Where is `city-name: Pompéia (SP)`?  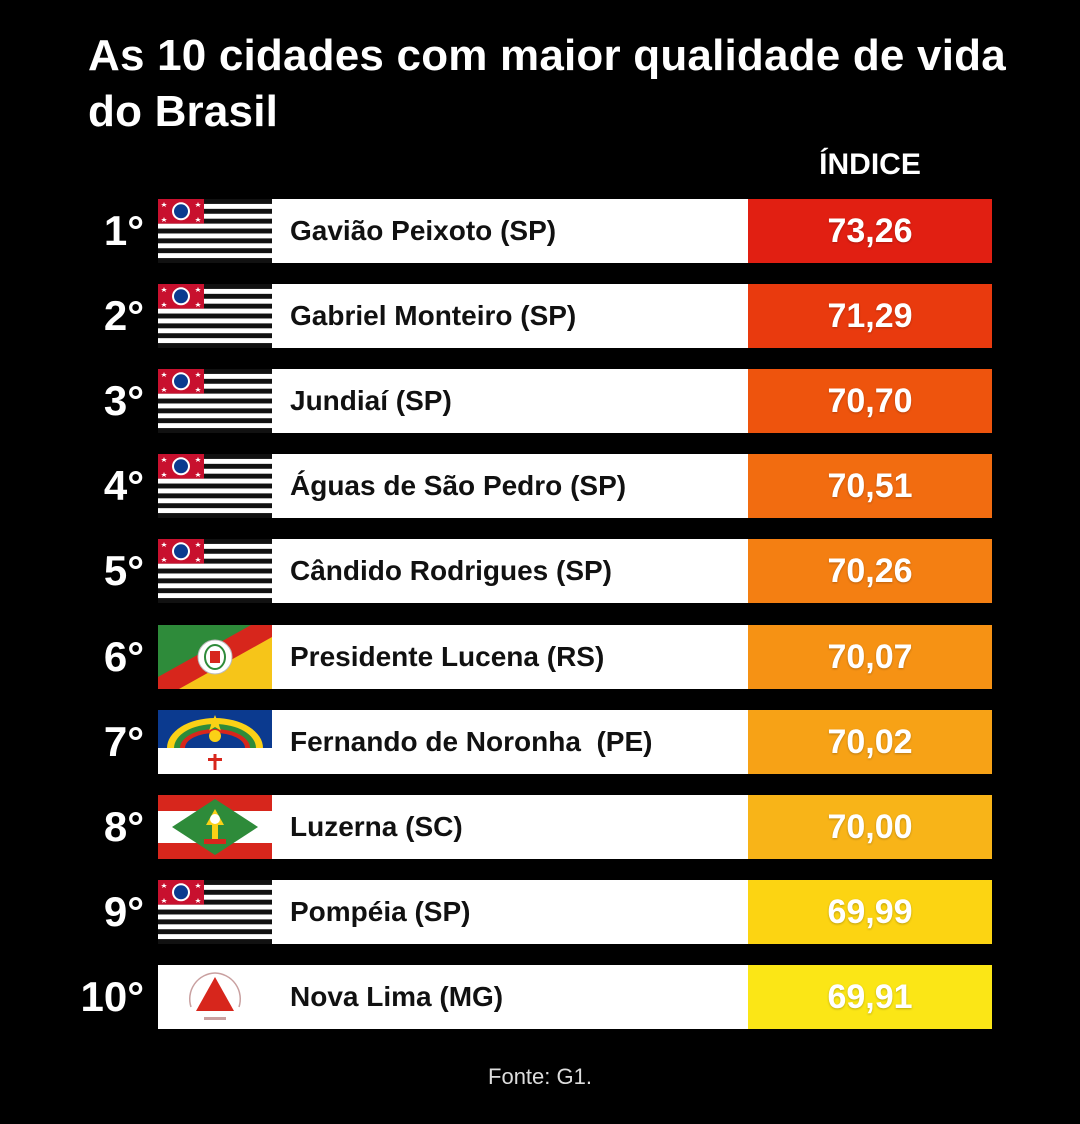
city-name: Pompéia (SP) is located at coordinates (380, 911).